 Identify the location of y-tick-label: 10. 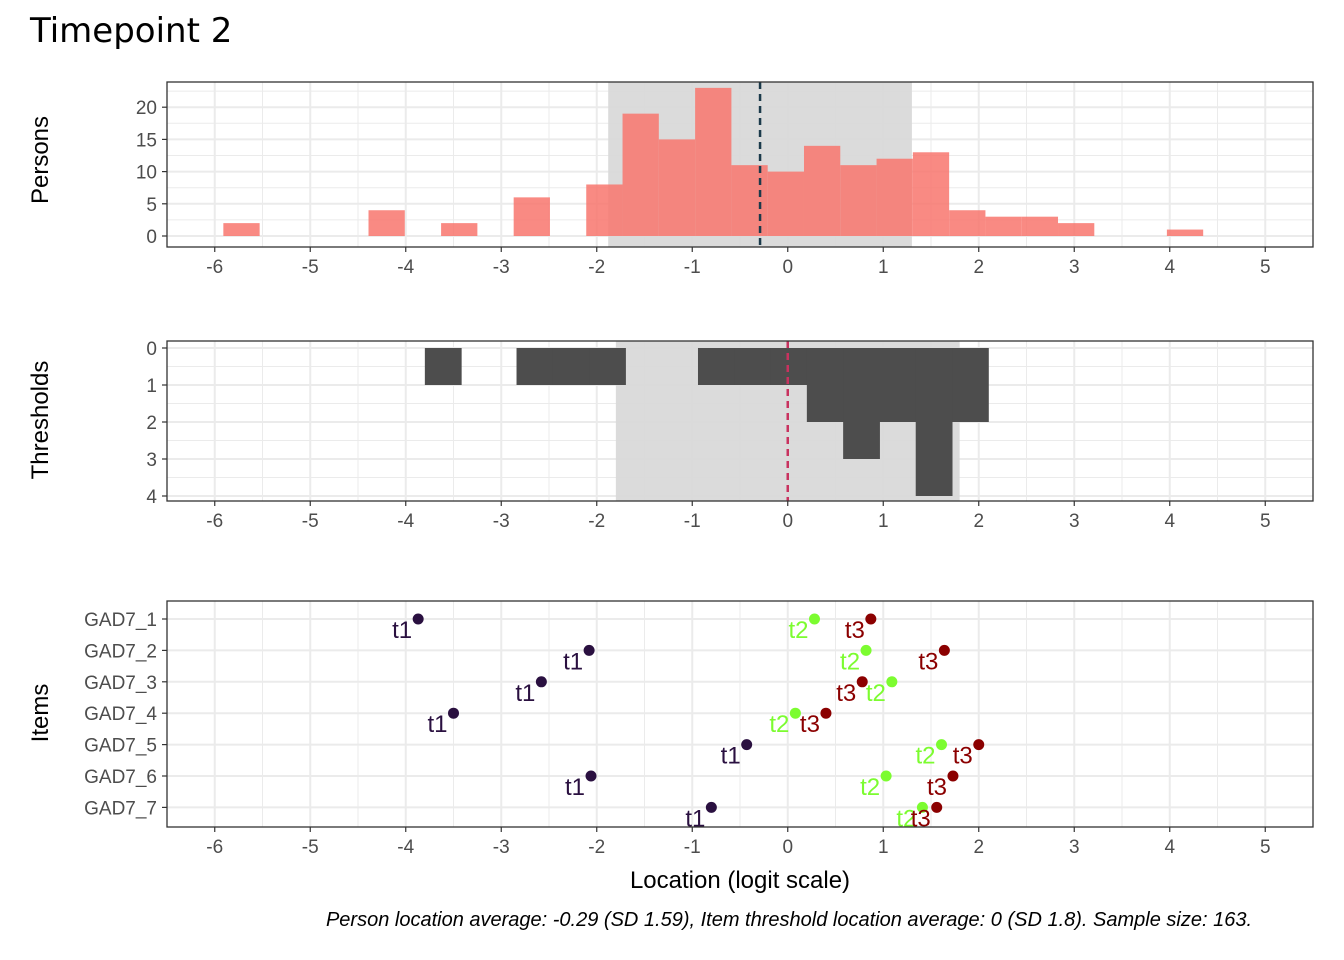
(146, 173).